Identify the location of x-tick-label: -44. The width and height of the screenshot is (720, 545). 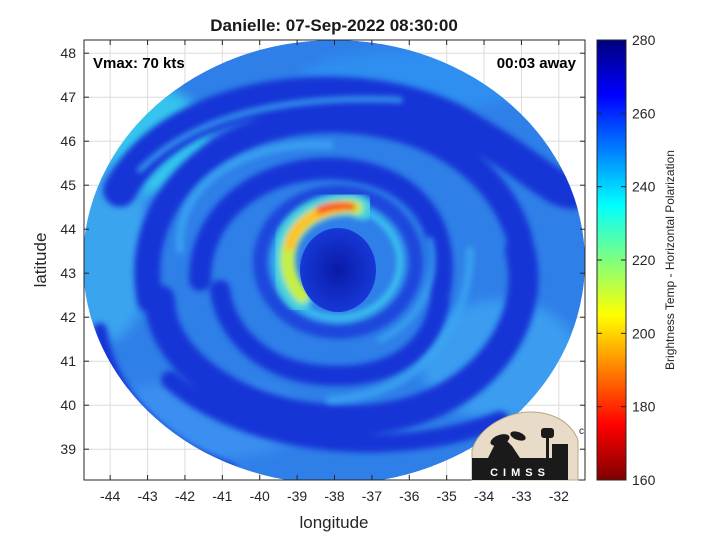
(110, 496).